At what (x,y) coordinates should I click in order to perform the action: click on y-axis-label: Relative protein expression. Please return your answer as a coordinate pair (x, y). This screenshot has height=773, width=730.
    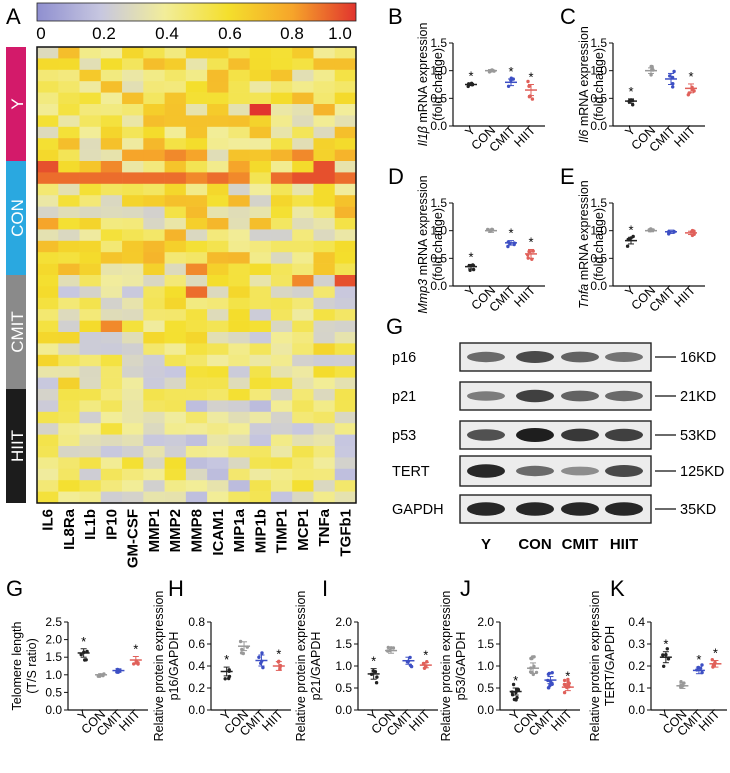
    Looking at the image, I should click on (159, 666).